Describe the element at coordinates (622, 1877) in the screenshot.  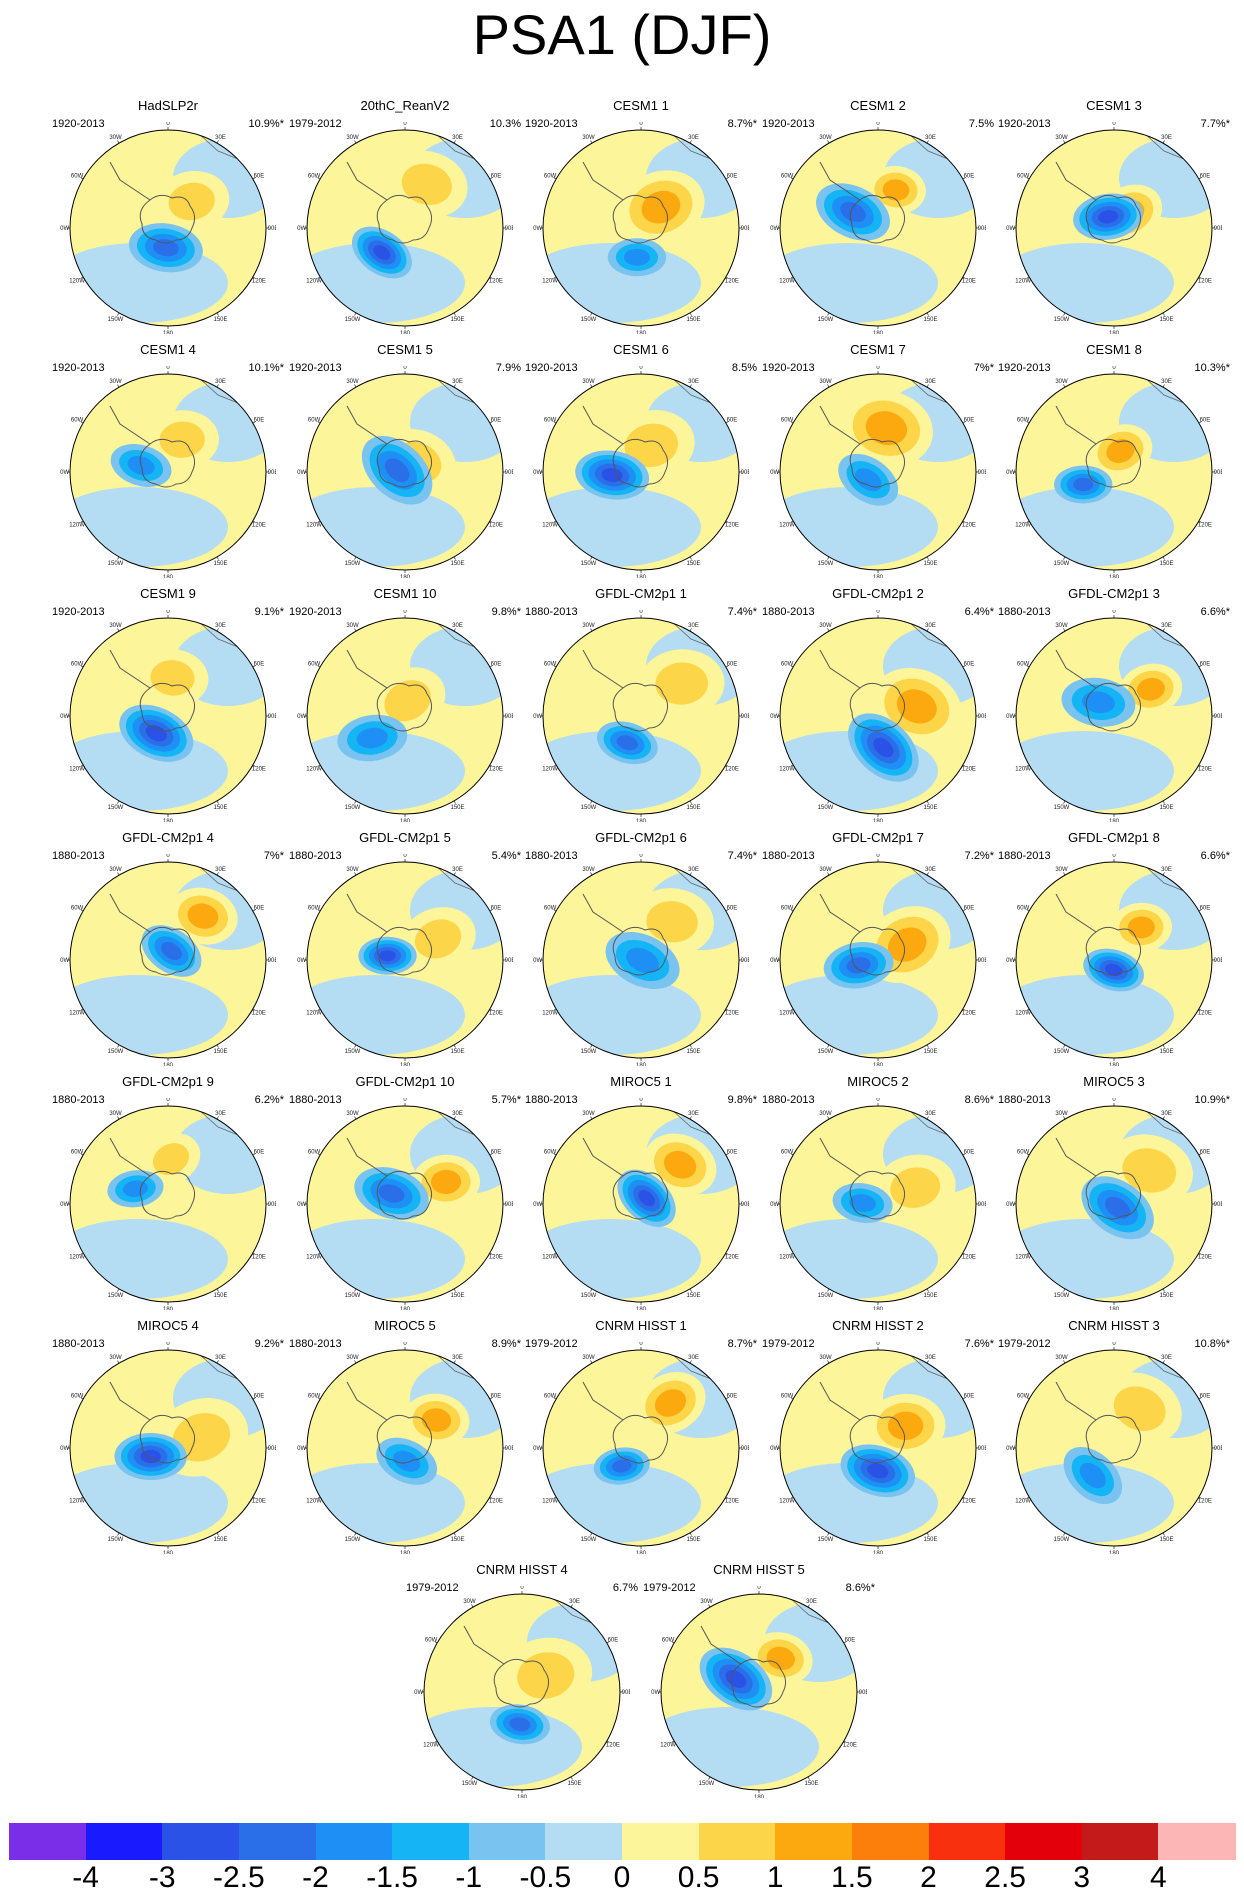
I see `colorbar-tick-label: 0` at that location.